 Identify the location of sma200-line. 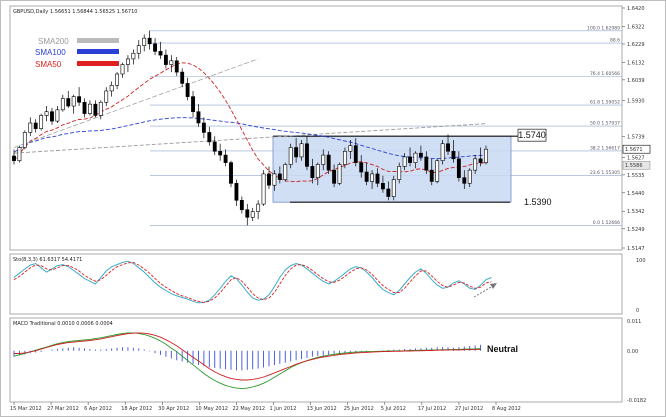
(250, 138).